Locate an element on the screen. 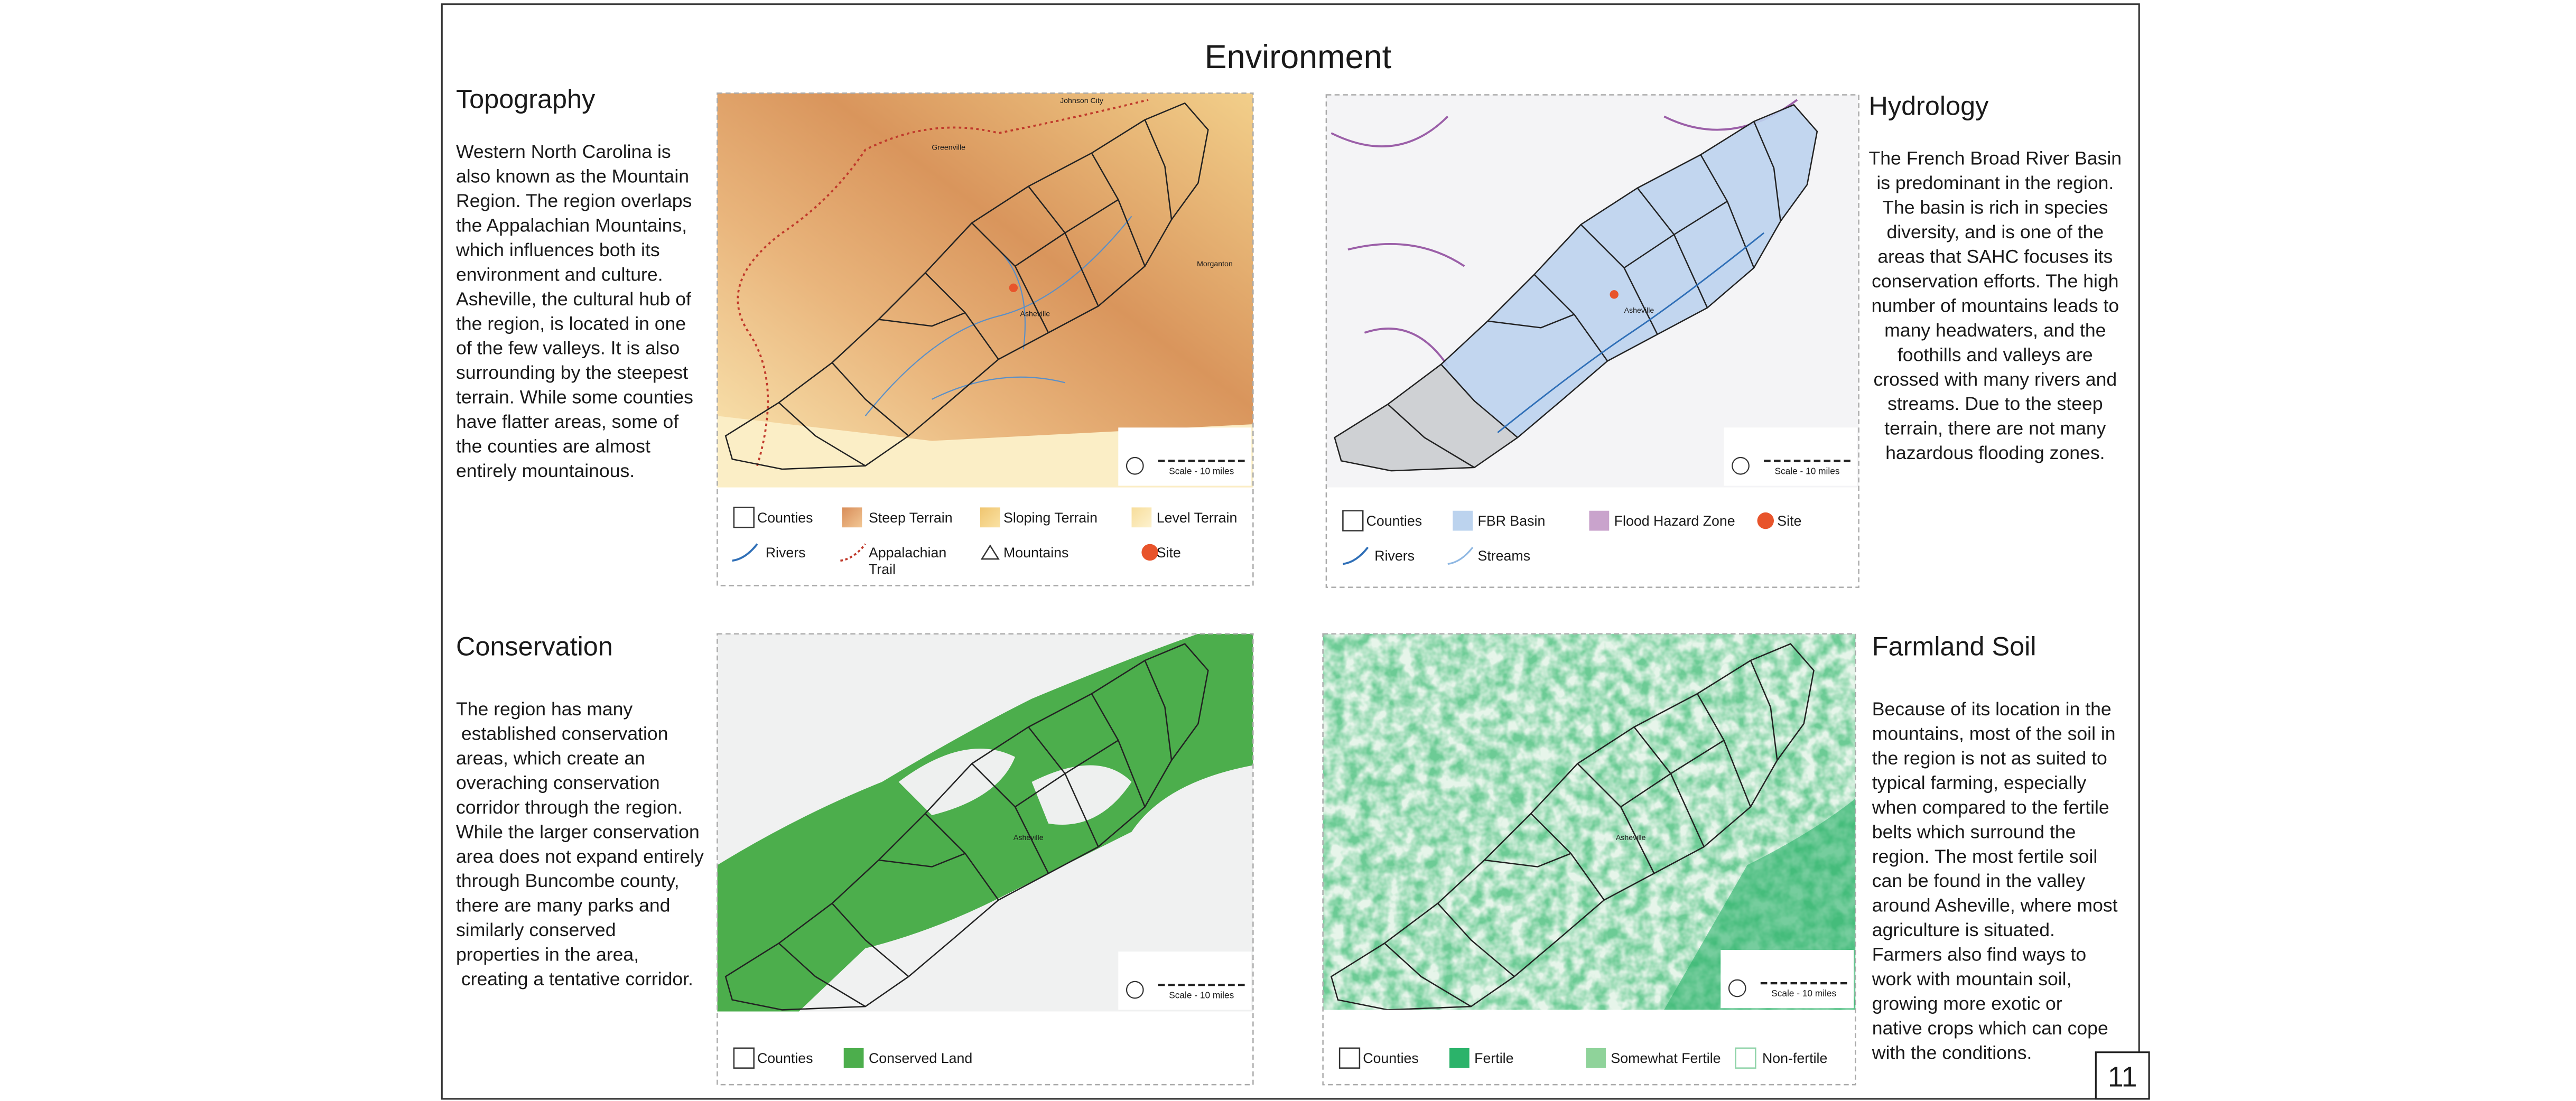 This screenshot has width=2576, height=1101. body-line: the region is not as suited to is located at coordinates (1989, 758).